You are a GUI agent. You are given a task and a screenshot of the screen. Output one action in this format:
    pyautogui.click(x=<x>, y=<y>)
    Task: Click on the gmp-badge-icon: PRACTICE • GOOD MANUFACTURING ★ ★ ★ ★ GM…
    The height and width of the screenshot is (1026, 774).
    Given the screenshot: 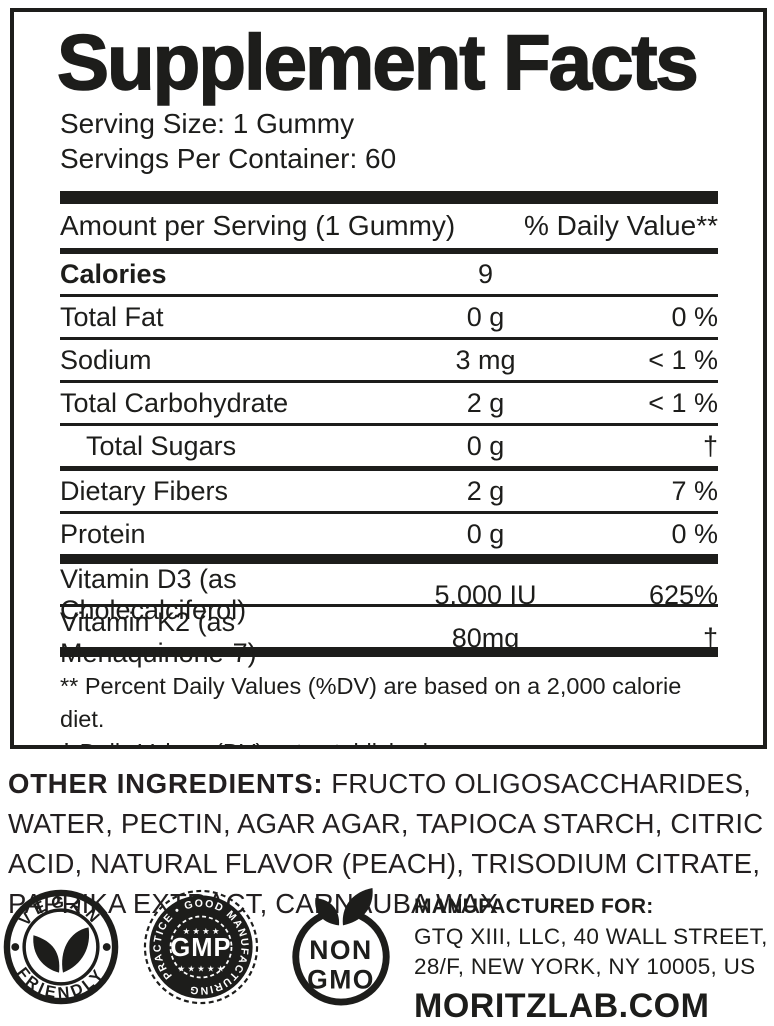 What is the action you would take?
    pyautogui.click(x=201, y=947)
    